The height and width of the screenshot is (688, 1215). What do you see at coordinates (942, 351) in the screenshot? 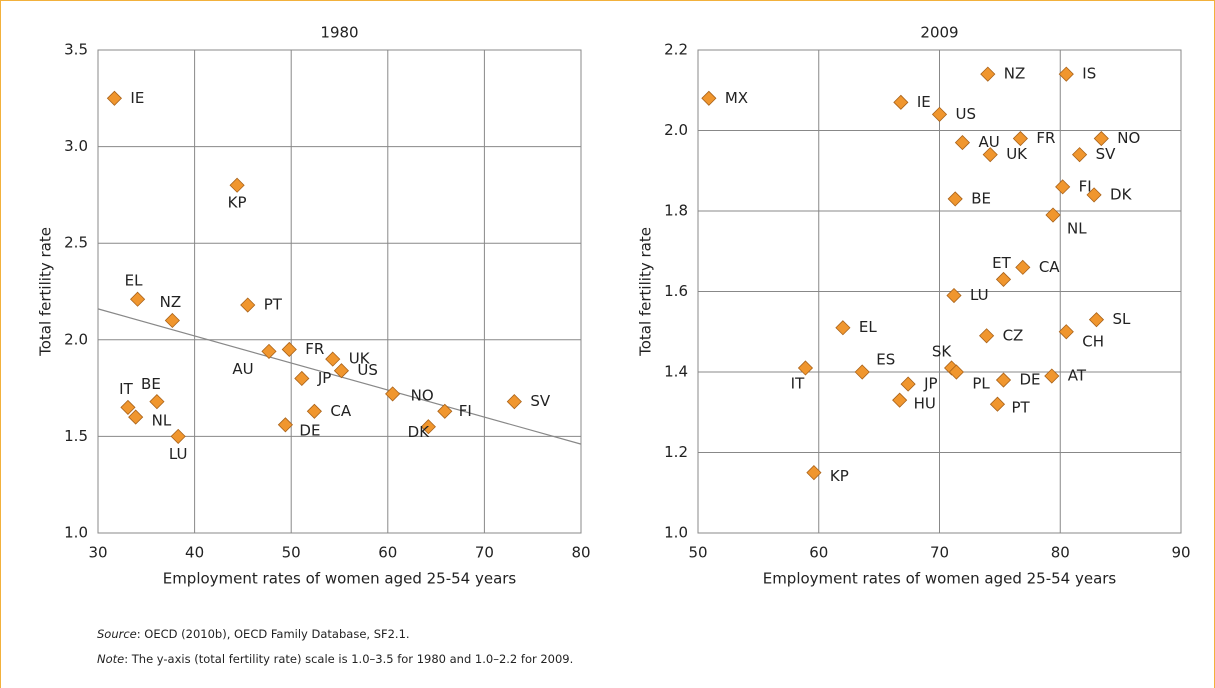
I see `point-label: SK` at bounding box center [942, 351].